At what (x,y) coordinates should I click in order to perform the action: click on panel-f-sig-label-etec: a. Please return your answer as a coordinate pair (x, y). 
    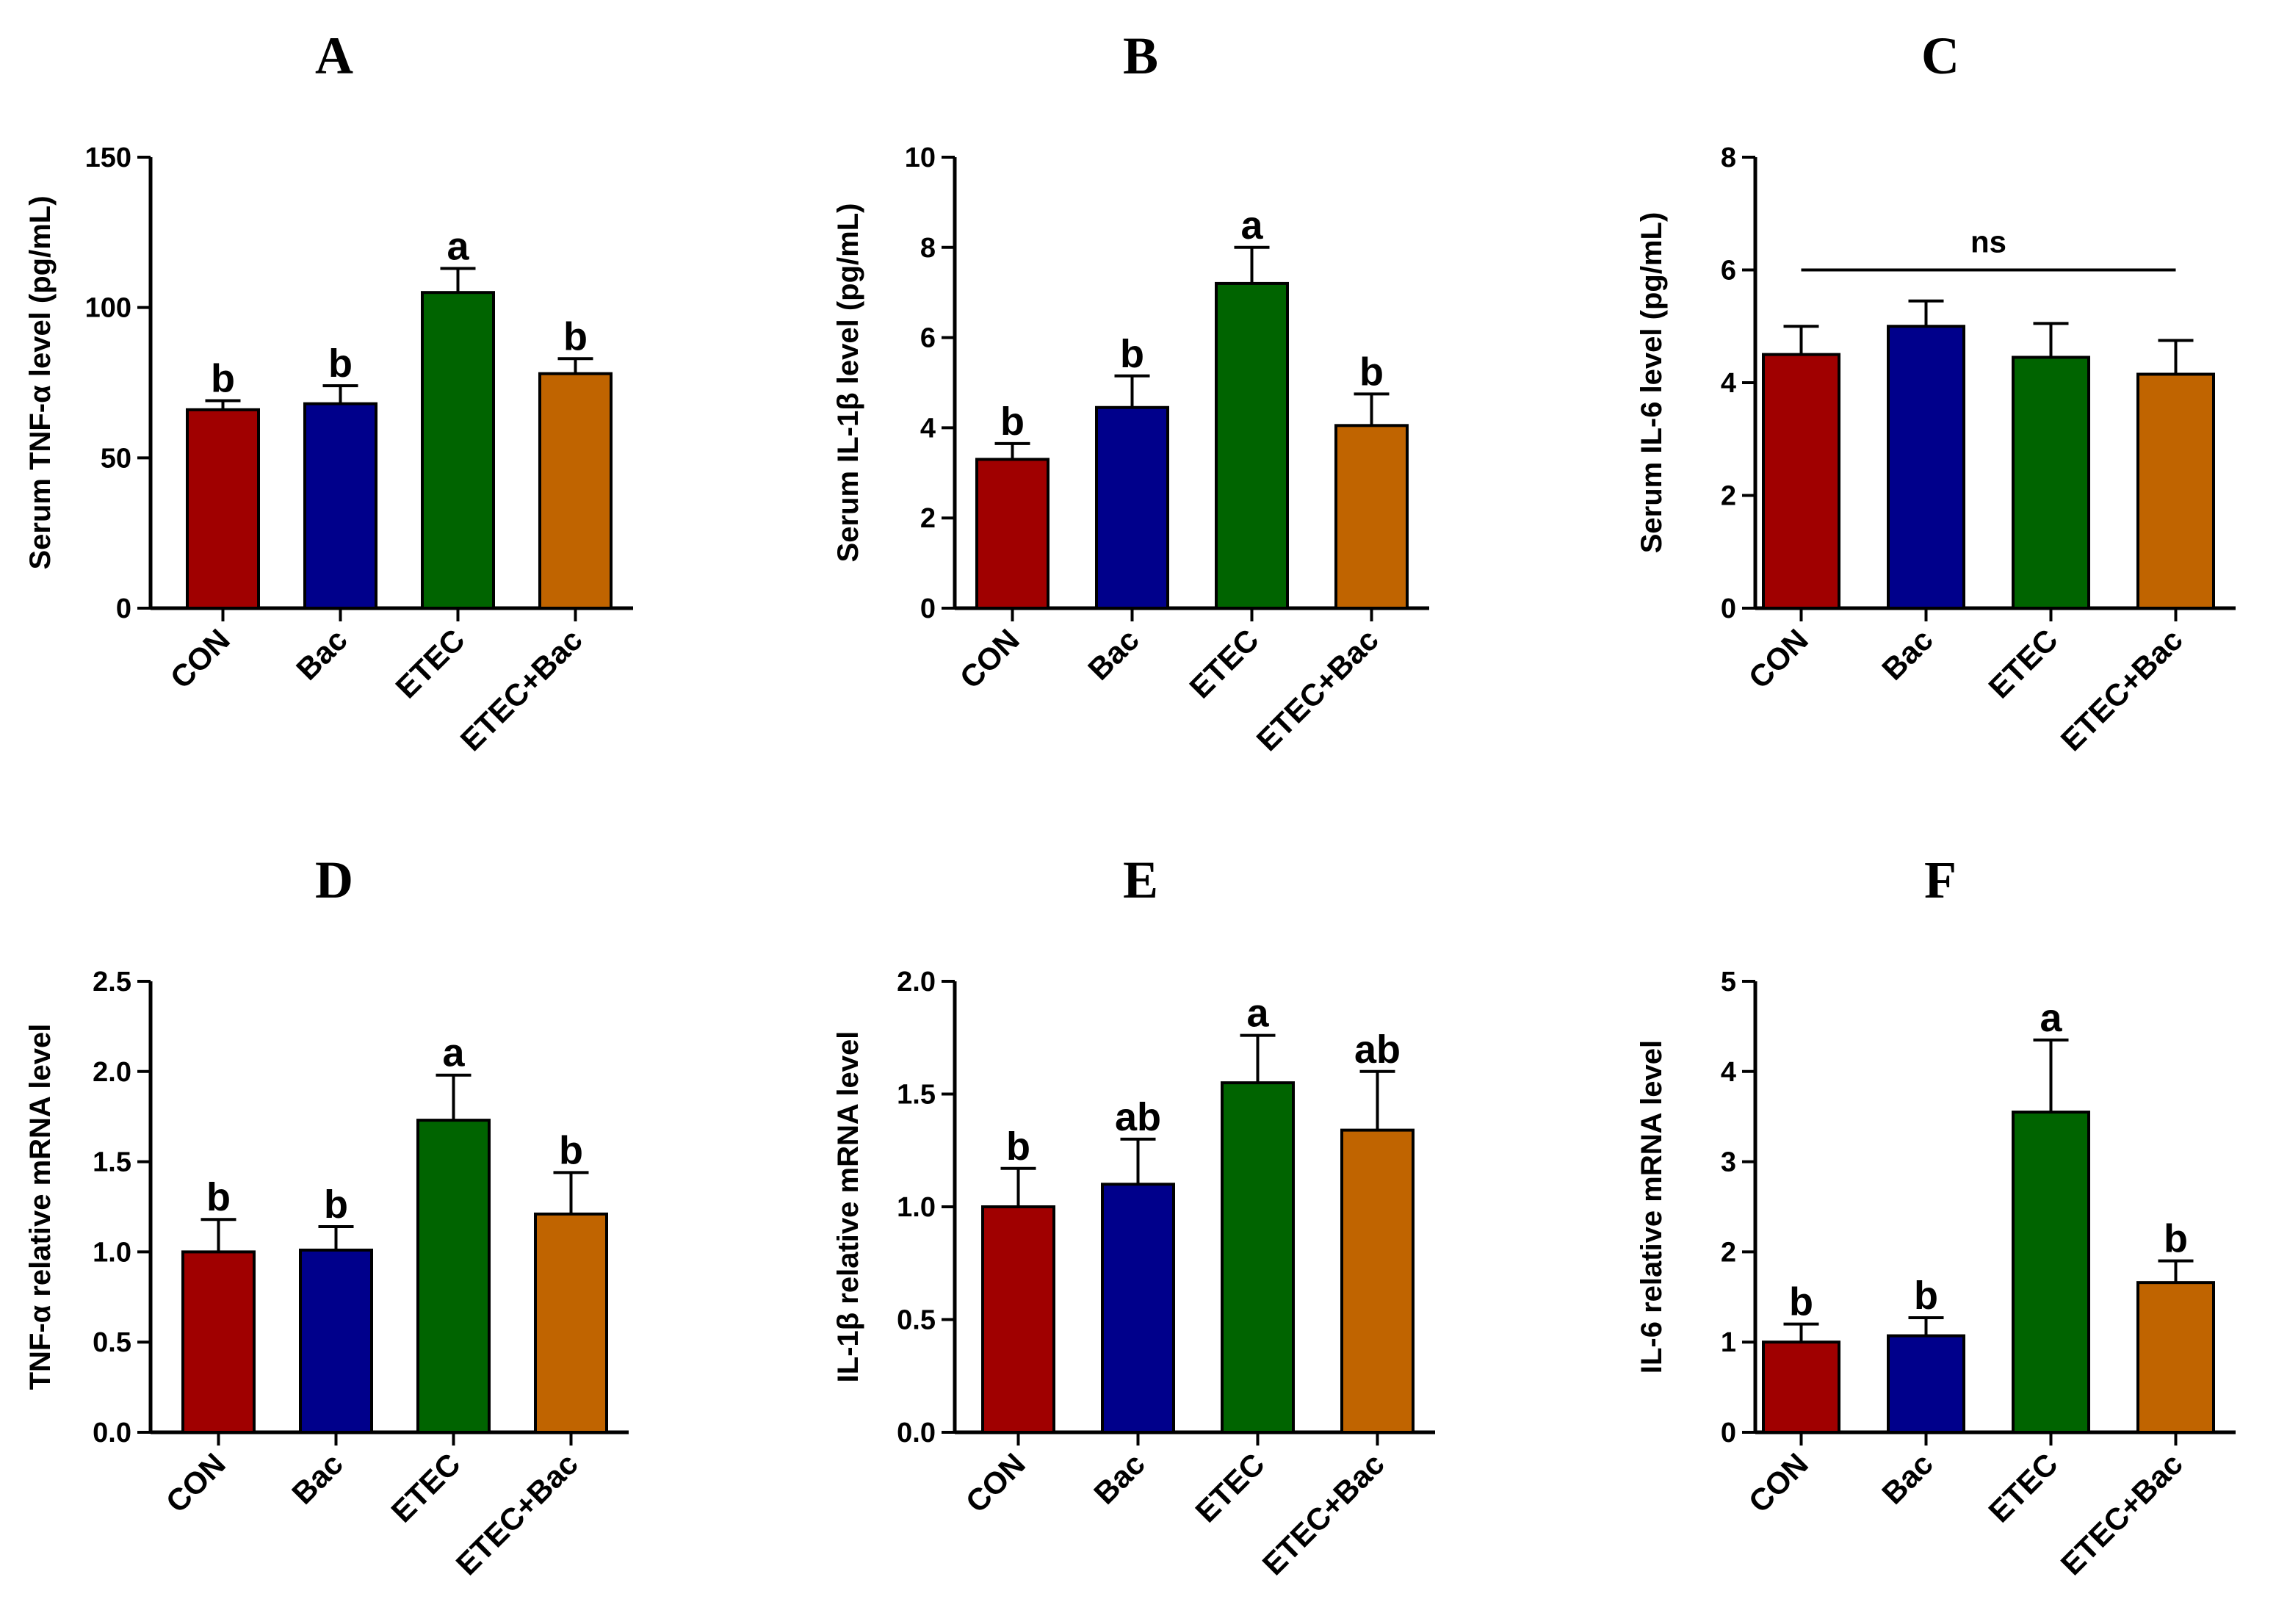
    Looking at the image, I should click on (2051, 1018).